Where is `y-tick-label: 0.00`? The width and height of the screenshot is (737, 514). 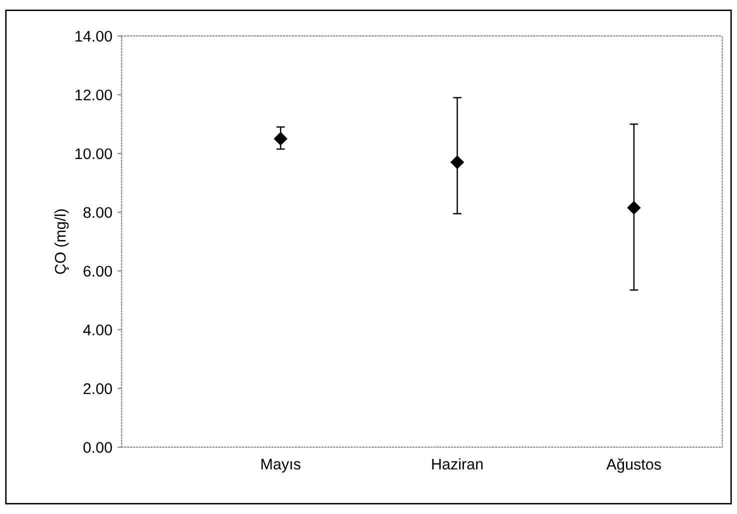 y-tick-label: 0.00 is located at coordinates (97, 447).